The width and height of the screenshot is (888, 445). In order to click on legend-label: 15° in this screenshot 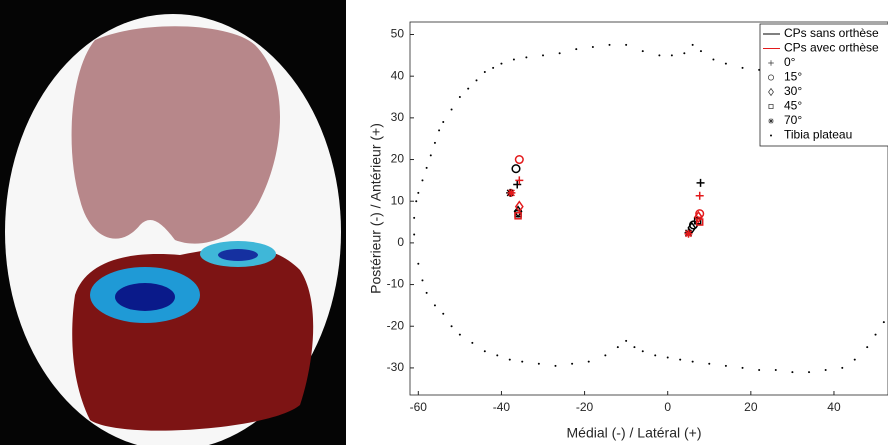, I will do `click(793, 77)`.